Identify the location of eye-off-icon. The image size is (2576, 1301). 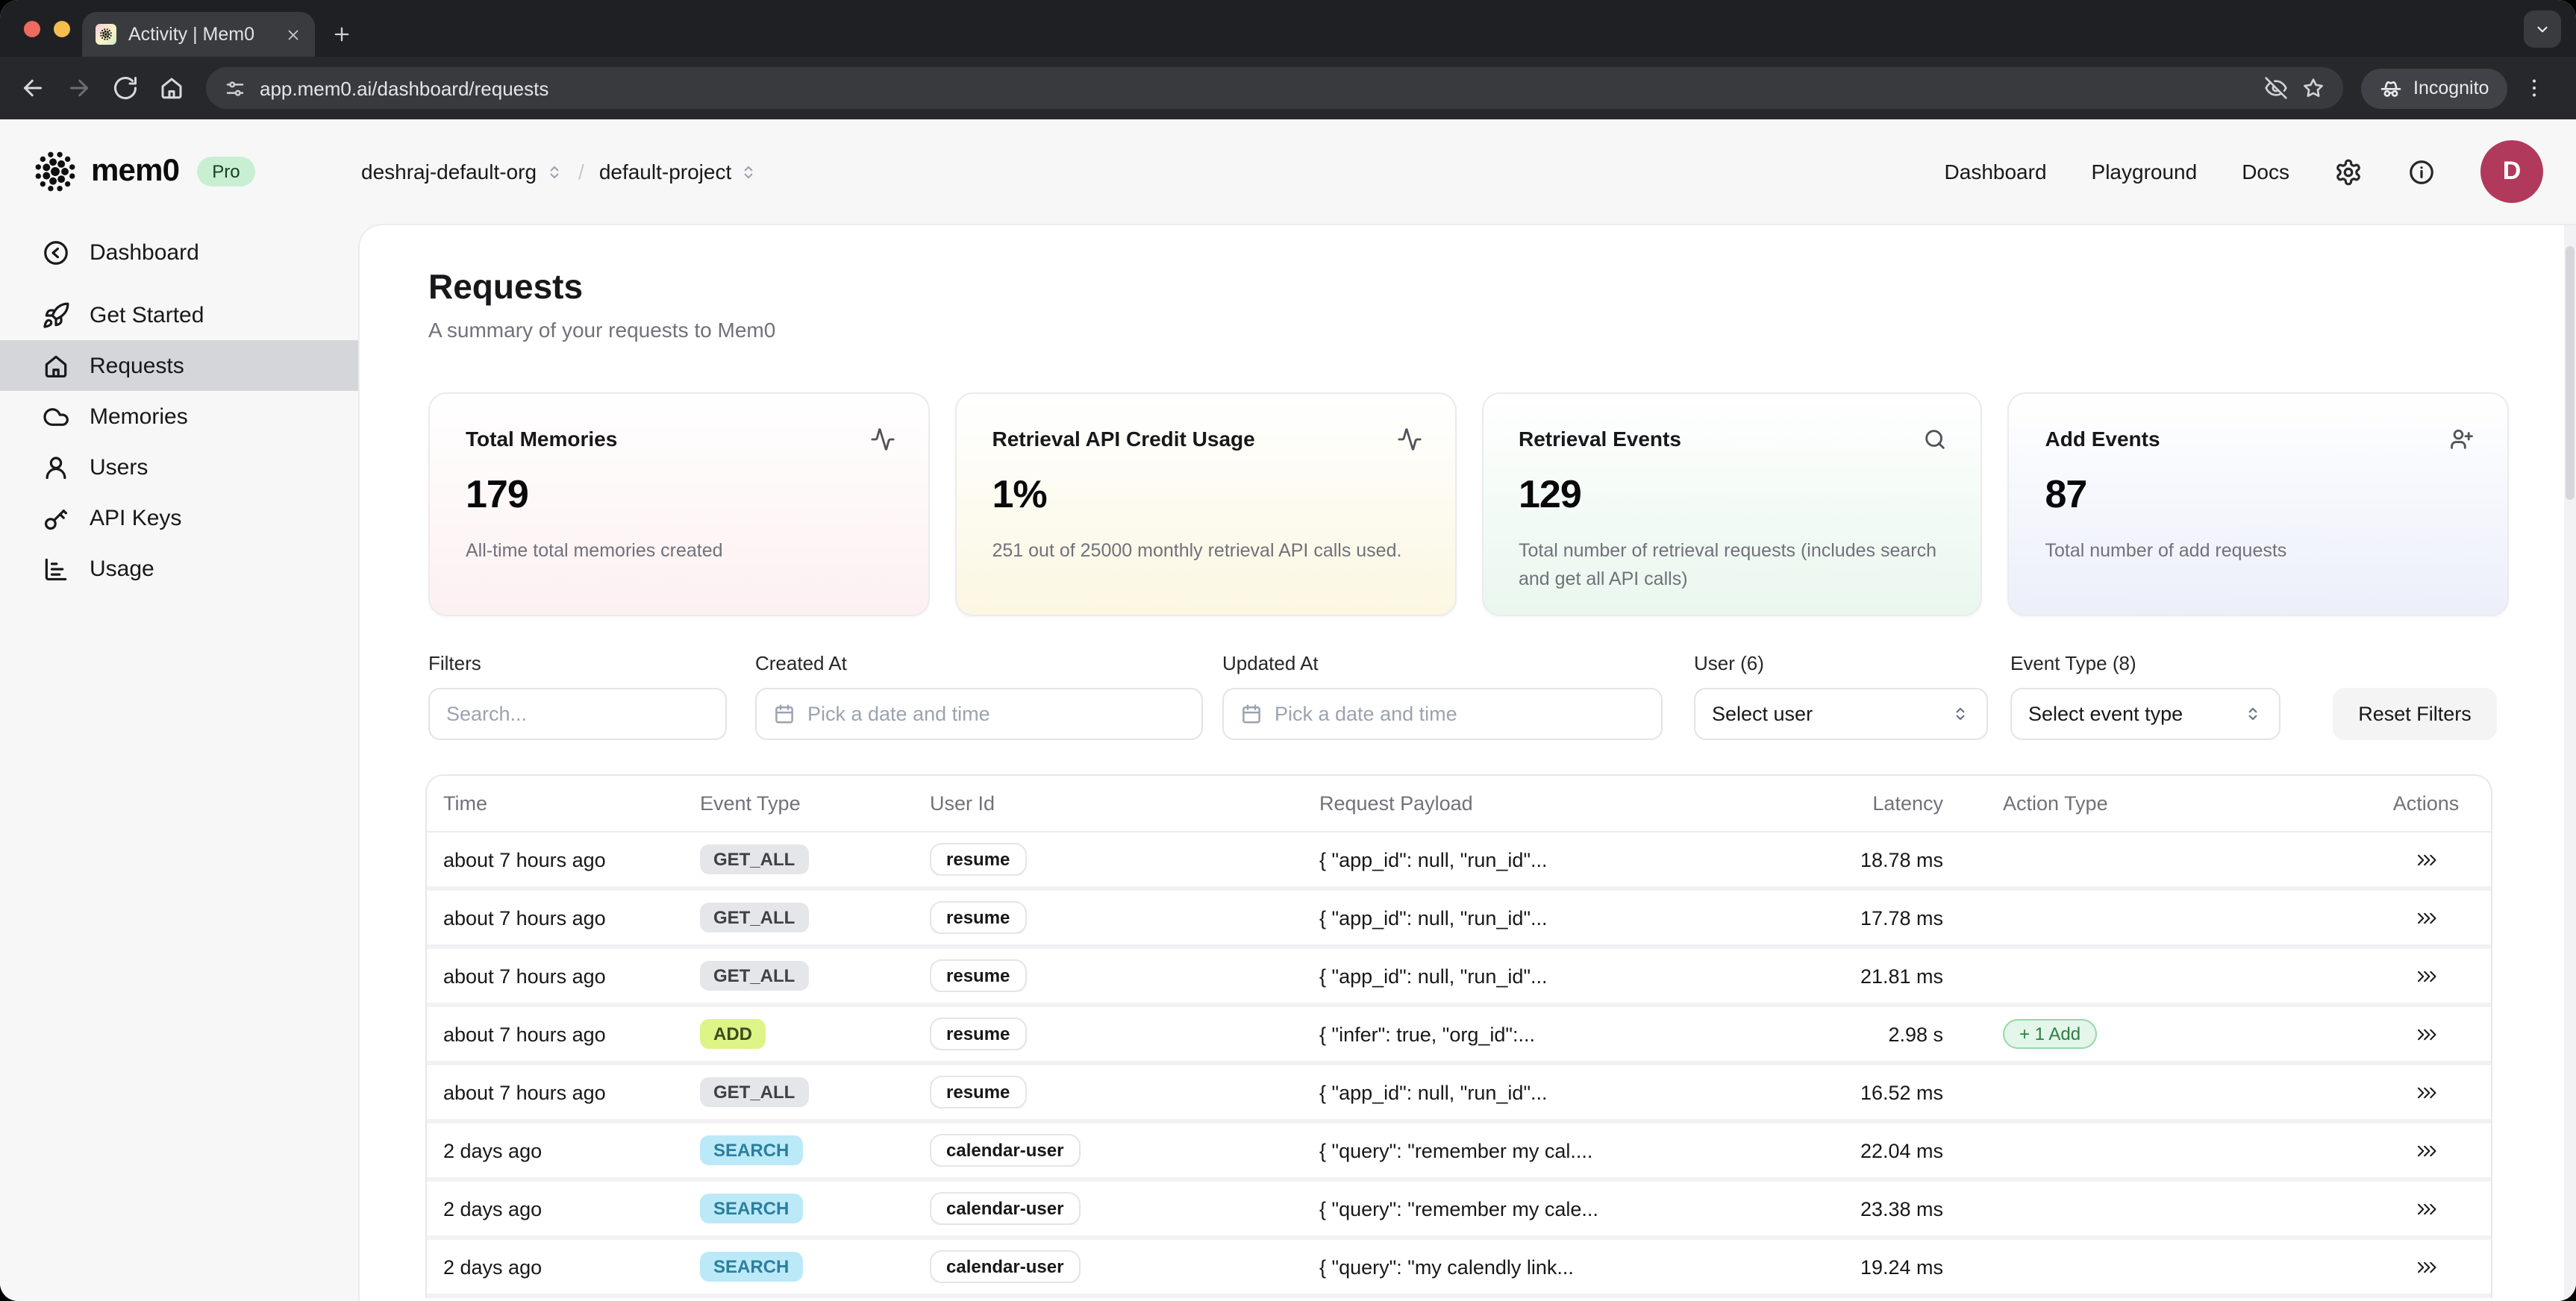
(2276, 88).